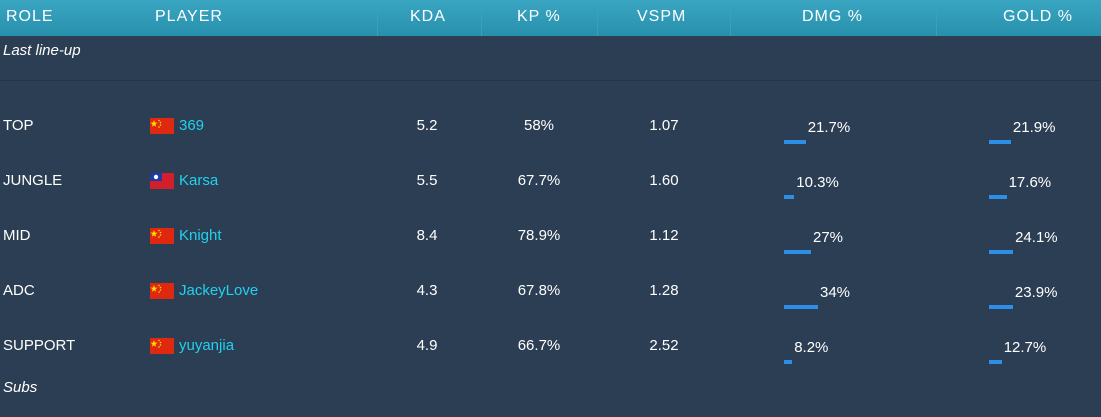  What do you see at coordinates (17, 235) in the screenshot?
I see `role-cell: MID` at bounding box center [17, 235].